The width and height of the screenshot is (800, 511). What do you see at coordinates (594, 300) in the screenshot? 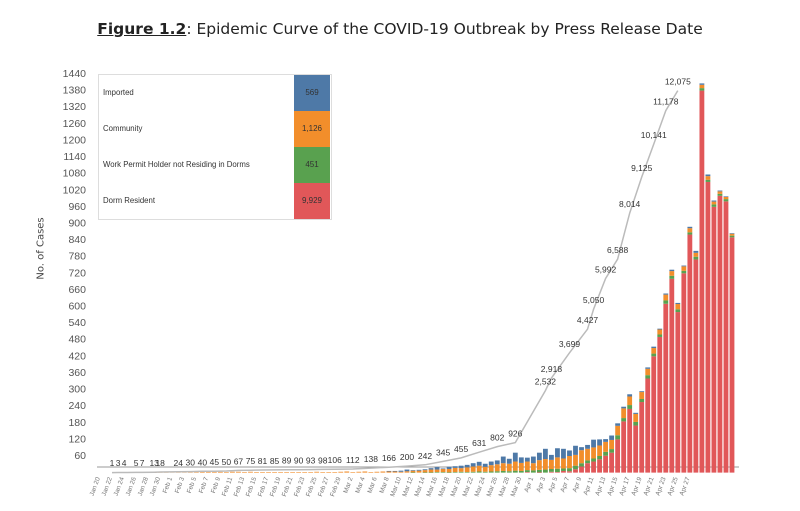
I see `cumulative-label: 5,050` at bounding box center [594, 300].